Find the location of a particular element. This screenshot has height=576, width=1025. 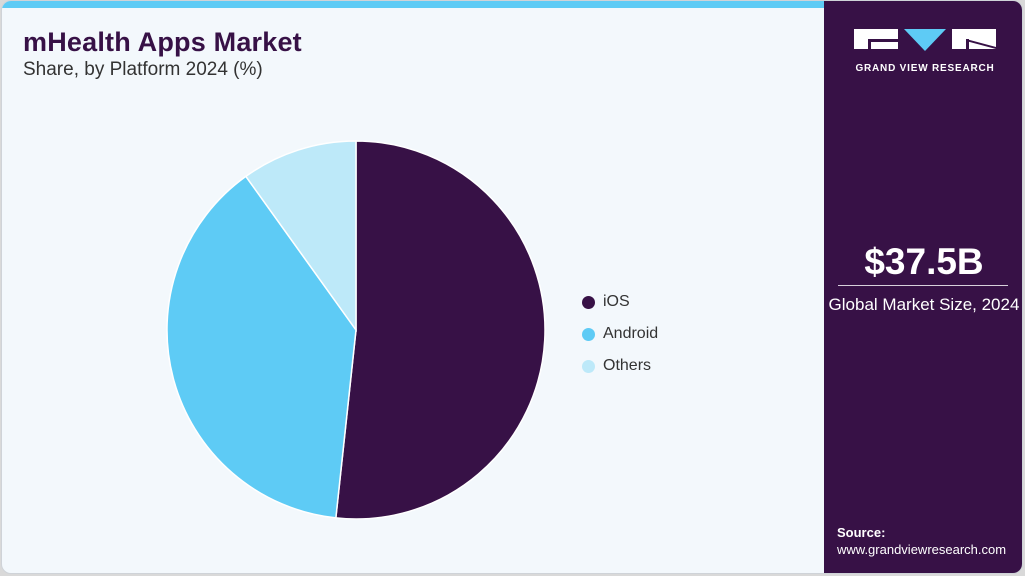

chart-legend: iOS Android Others is located at coordinates (620, 334).